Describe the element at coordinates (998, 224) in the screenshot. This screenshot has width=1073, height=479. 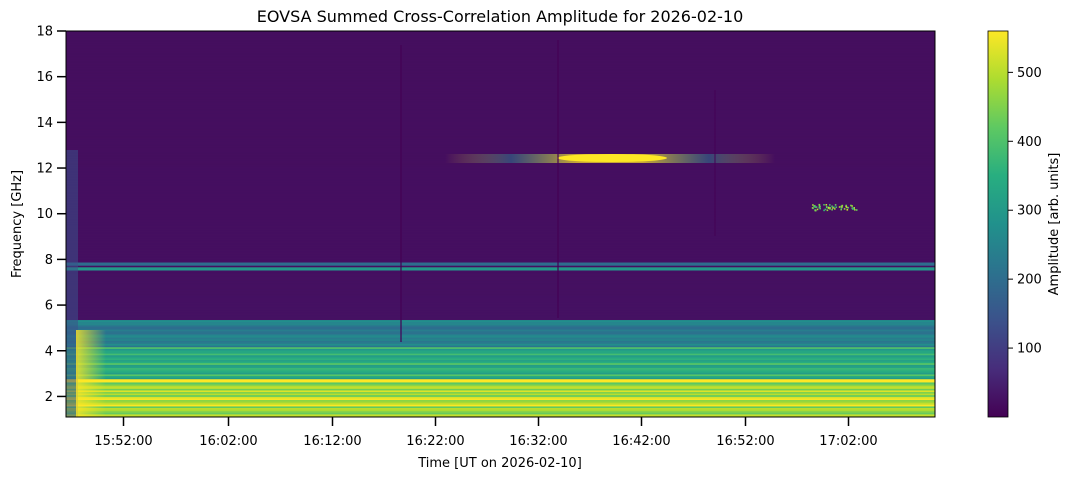
I see `colorbar` at that location.